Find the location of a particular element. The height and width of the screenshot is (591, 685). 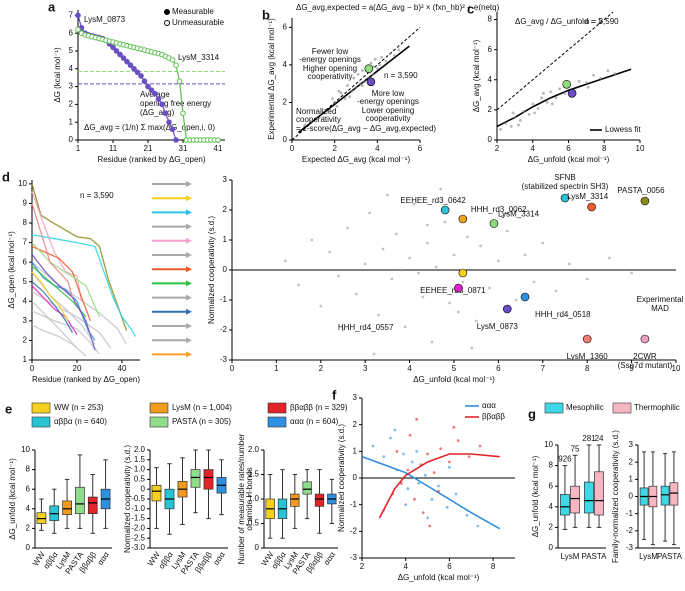

y-axis-label: of amide H-bonds is located at coordinates (249, 498).